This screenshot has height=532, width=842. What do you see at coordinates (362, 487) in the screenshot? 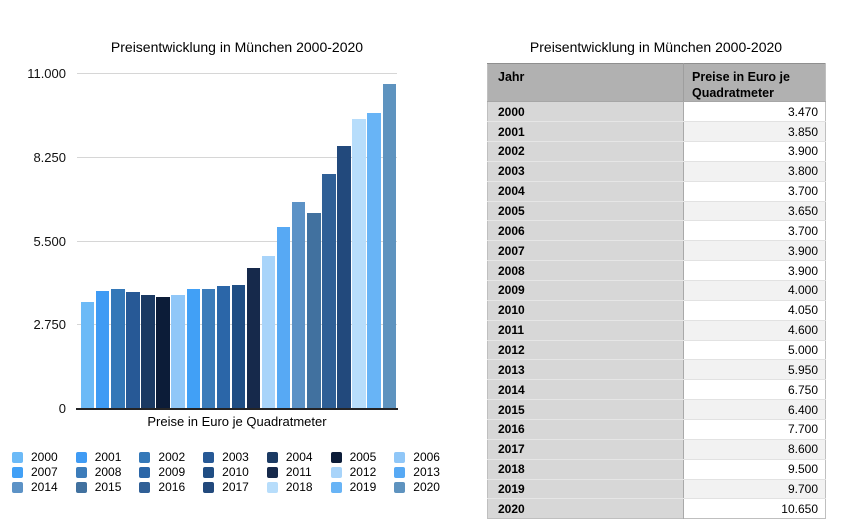
I see `legend-item-2019: 2019` at bounding box center [362, 487].